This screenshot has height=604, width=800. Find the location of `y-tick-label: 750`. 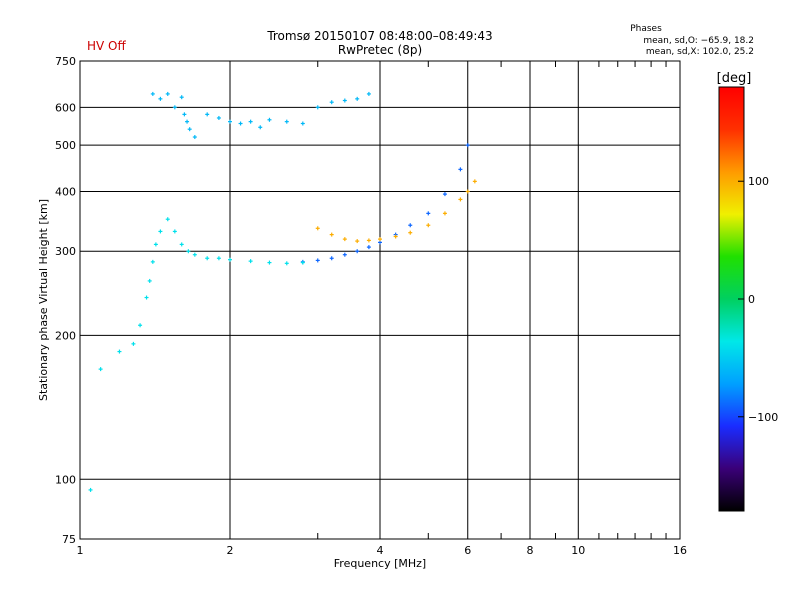

y-tick-label: 750 is located at coordinates (65, 61).